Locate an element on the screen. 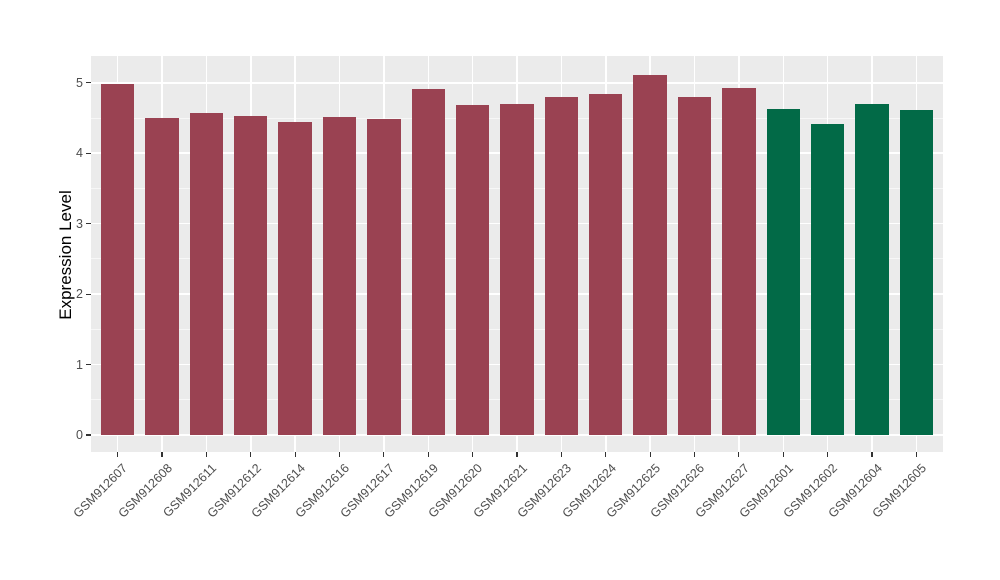  y-tick-label: 3 is located at coordinates (79, 223).